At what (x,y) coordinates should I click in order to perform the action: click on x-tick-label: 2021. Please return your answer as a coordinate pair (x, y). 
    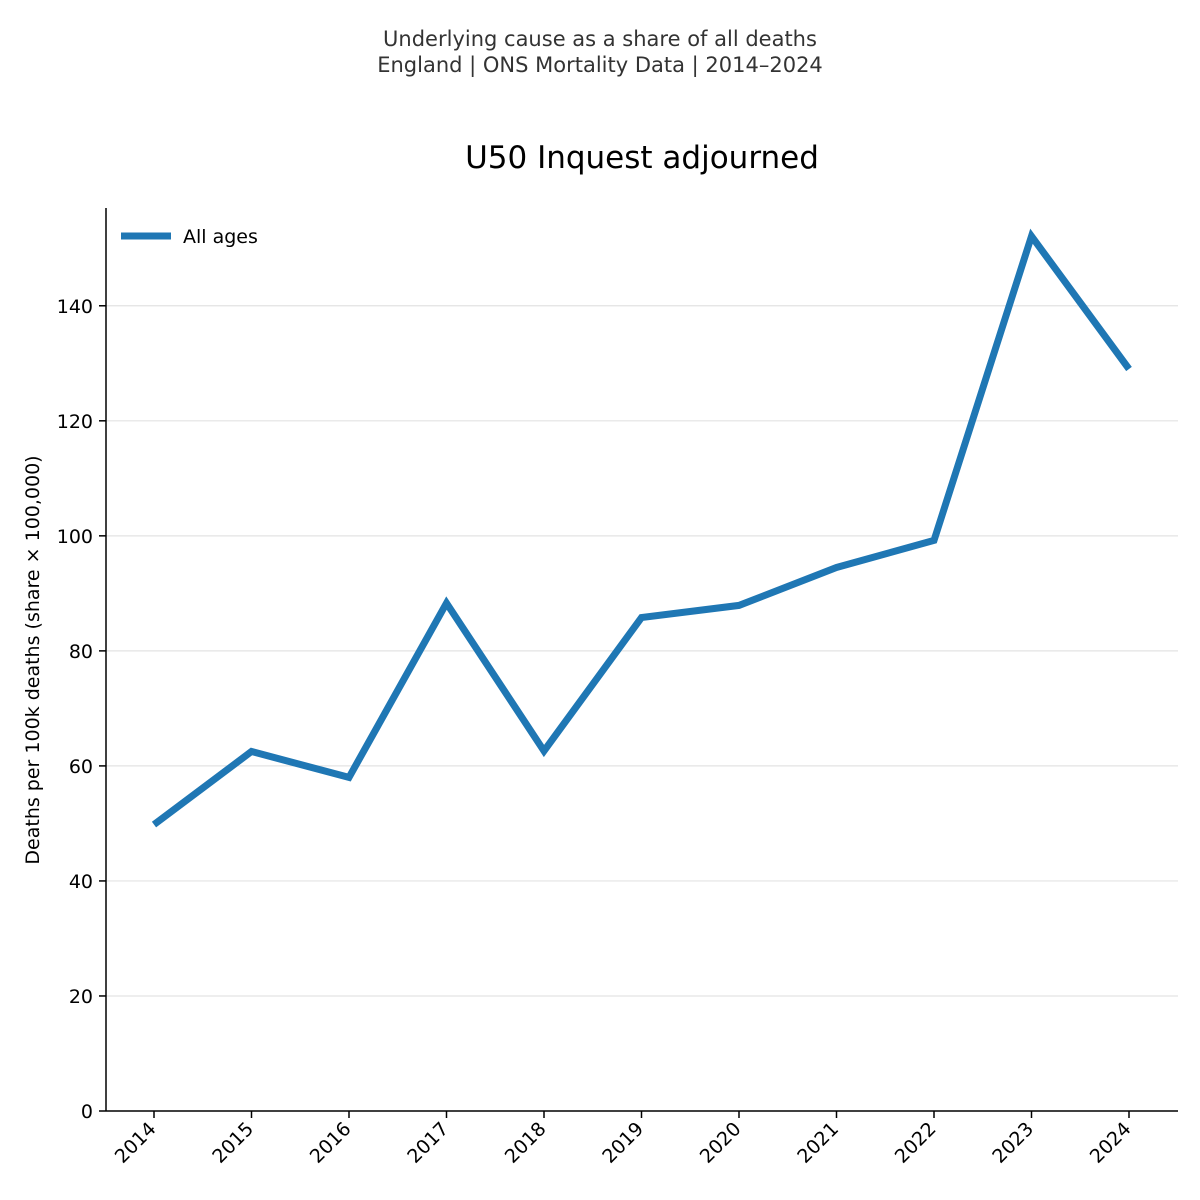
    Looking at the image, I should click on (818, 1143).